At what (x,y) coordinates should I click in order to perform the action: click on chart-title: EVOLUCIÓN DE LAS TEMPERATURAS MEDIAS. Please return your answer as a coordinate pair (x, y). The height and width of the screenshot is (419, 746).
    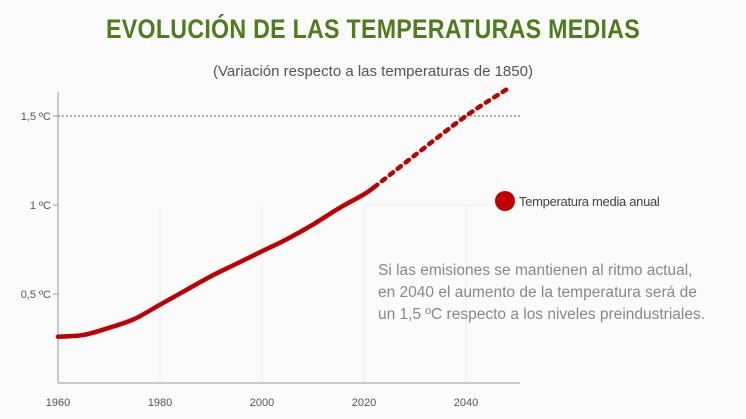
    Looking at the image, I should click on (373, 29).